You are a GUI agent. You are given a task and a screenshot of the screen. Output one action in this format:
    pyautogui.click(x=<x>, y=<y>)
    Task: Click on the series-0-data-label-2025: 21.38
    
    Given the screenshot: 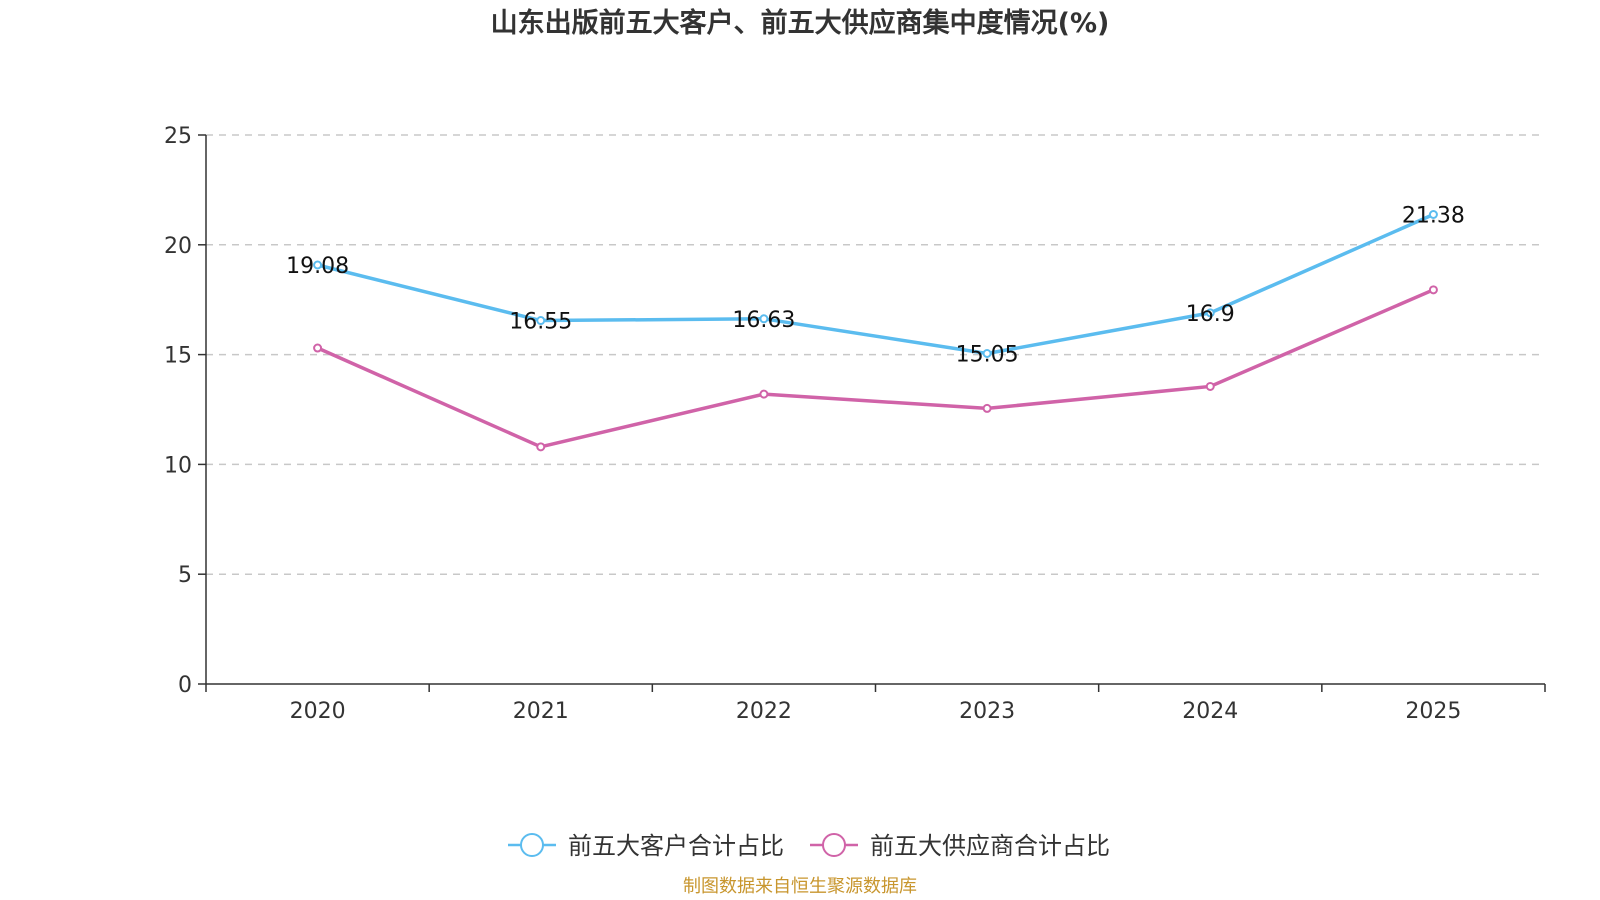 What is the action you would take?
    pyautogui.click(x=1433, y=215)
    